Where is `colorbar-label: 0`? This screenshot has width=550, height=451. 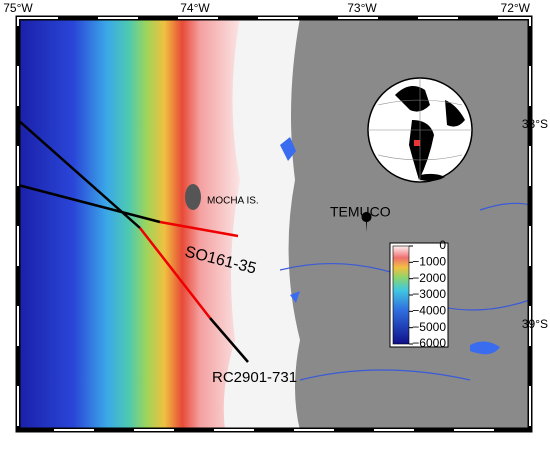
colorbar-label: 0 is located at coordinates (442, 245).